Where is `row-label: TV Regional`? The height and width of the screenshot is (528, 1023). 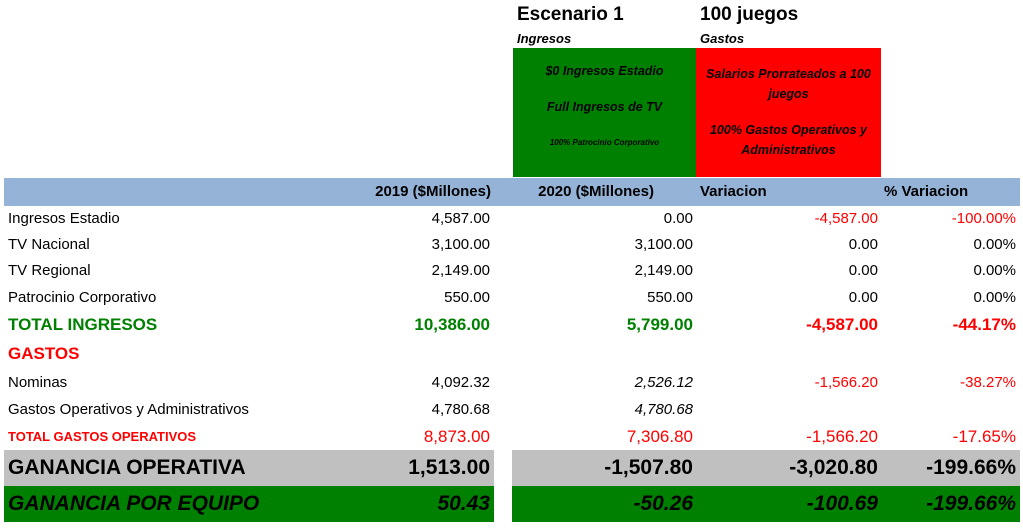
row-label: TV Regional is located at coordinates (49, 270).